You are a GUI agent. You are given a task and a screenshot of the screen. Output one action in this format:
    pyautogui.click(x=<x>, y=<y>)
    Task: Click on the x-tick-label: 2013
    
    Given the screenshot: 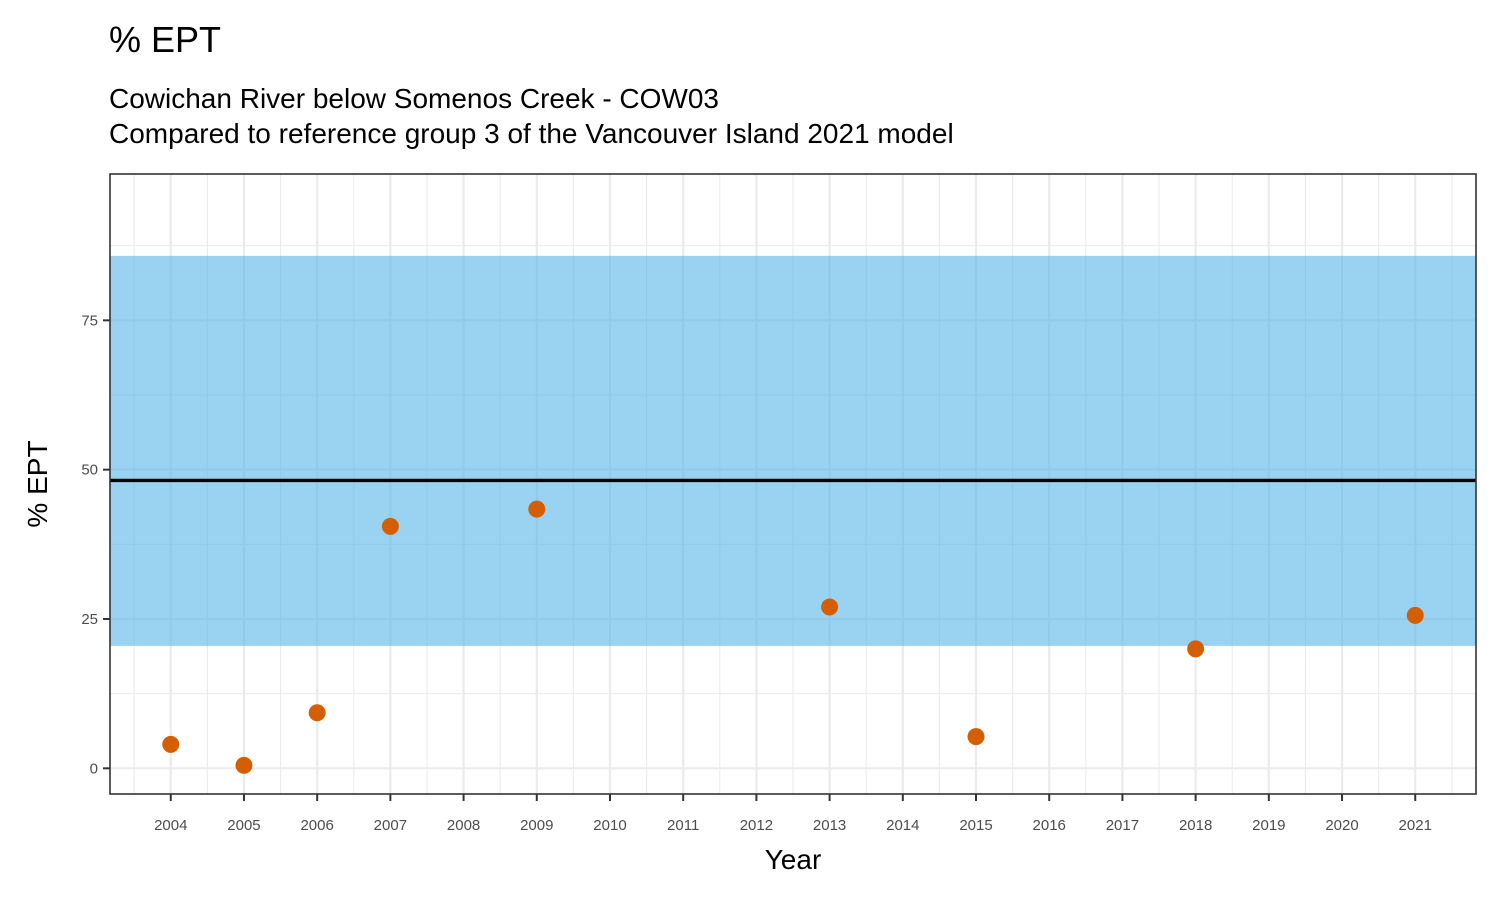 What is the action you would take?
    pyautogui.click(x=829, y=825)
    